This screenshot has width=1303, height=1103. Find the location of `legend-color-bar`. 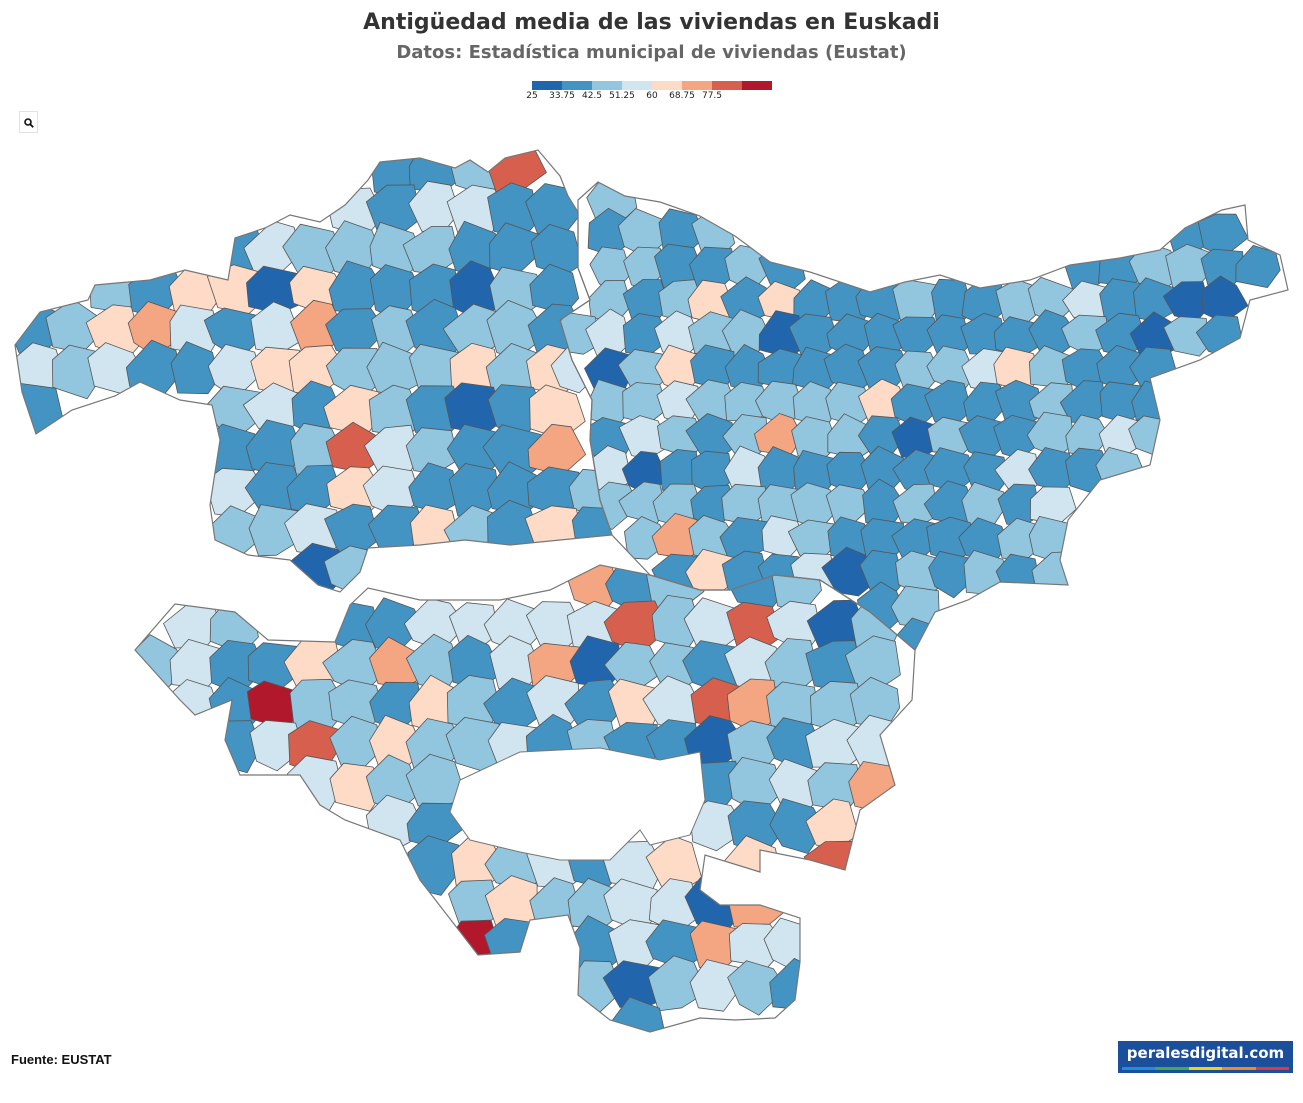

legend-color-bar is located at coordinates (652, 85).